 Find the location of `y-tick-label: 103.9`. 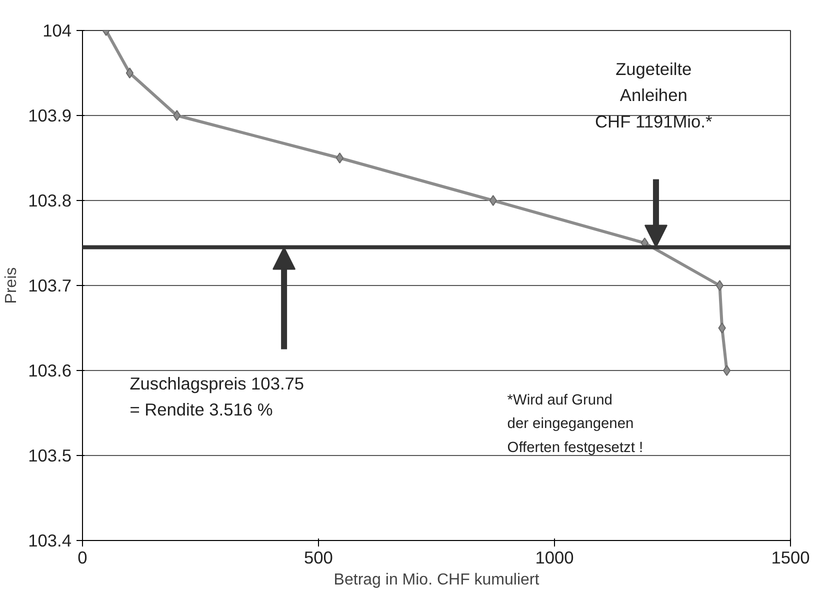

y-tick-label: 103.9 is located at coordinates (50, 116).